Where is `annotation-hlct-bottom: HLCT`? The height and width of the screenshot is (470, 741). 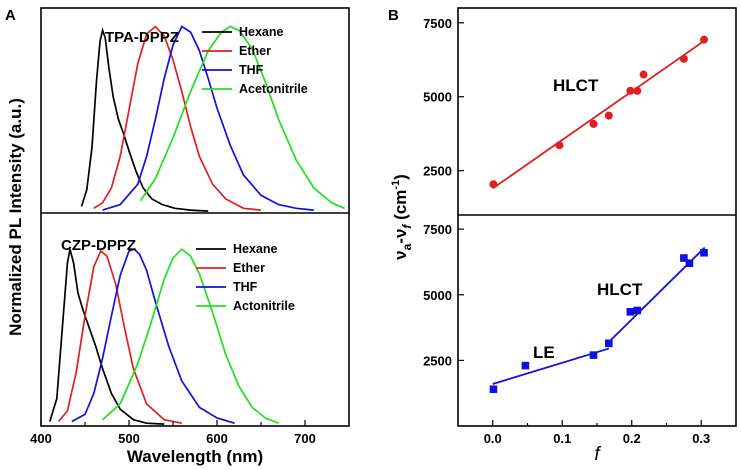
annotation-hlct-bottom: HLCT is located at coordinates (620, 289).